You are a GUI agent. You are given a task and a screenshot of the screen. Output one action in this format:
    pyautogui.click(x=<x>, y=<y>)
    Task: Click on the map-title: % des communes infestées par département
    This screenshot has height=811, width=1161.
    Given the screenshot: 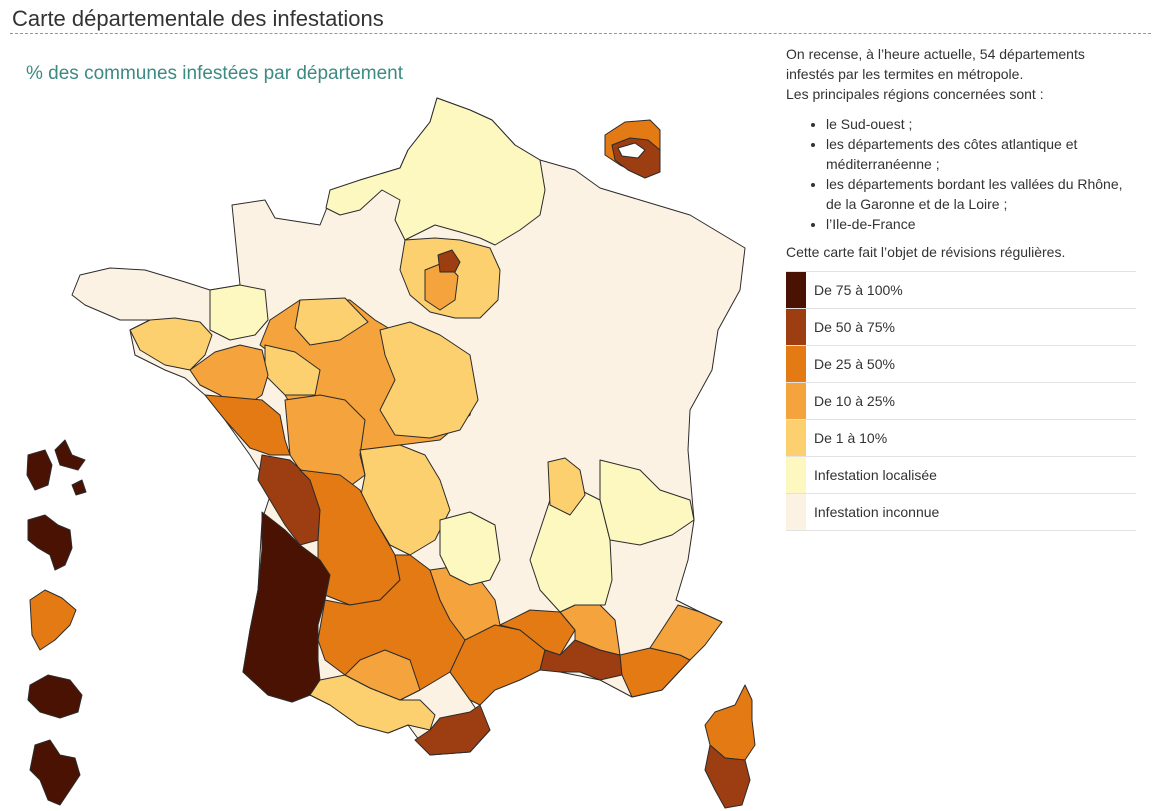 What is the action you would take?
    pyautogui.click(x=215, y=73)
    